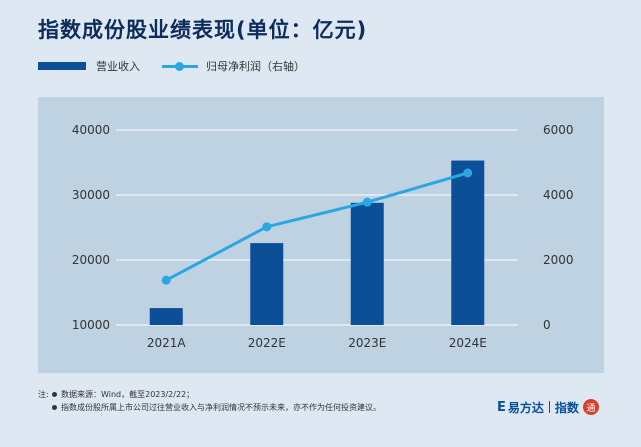 The height and width of the screenshot is (447, 641). I want to click on note-prefix: 注:, so click(43, 394).